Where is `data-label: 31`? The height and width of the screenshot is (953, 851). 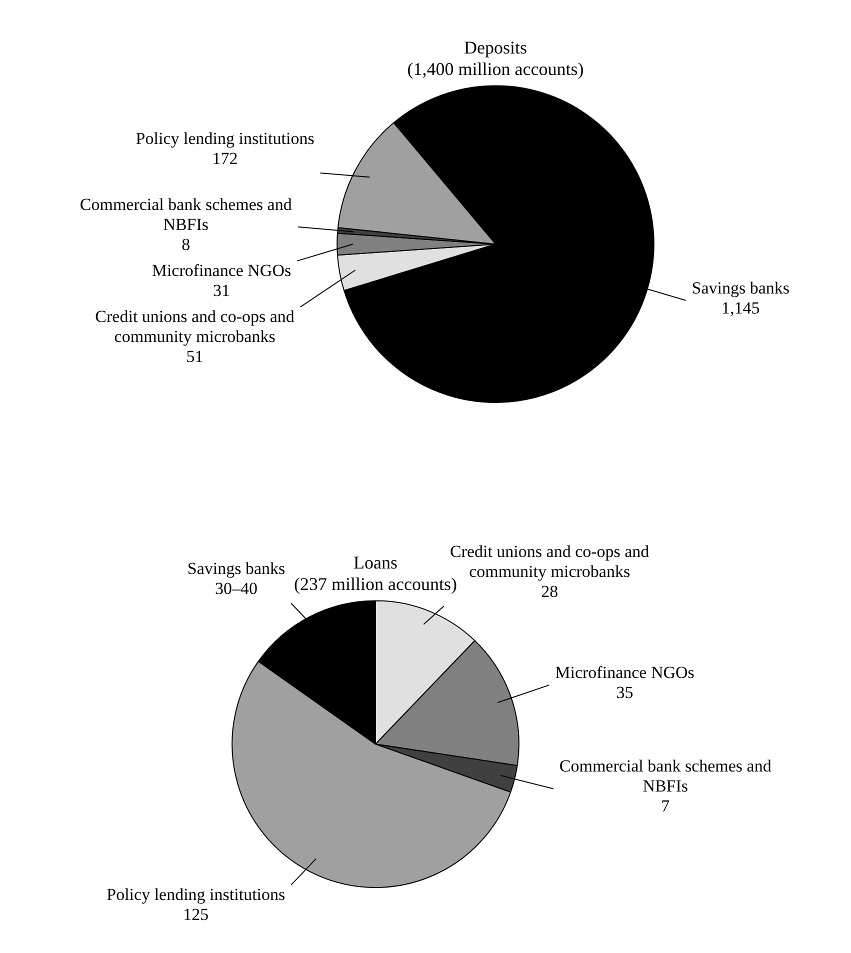 data-label: 31 is located at coordinates (221, 290).